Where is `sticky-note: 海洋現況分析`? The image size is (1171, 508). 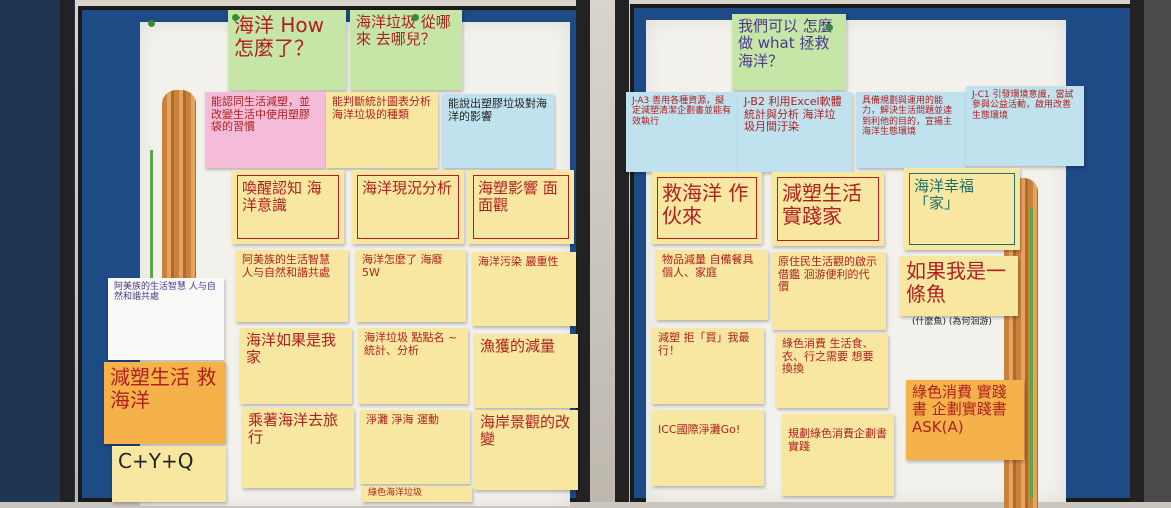 sticky-note: 海洋現況分析 is located at coordinates (408, 207).